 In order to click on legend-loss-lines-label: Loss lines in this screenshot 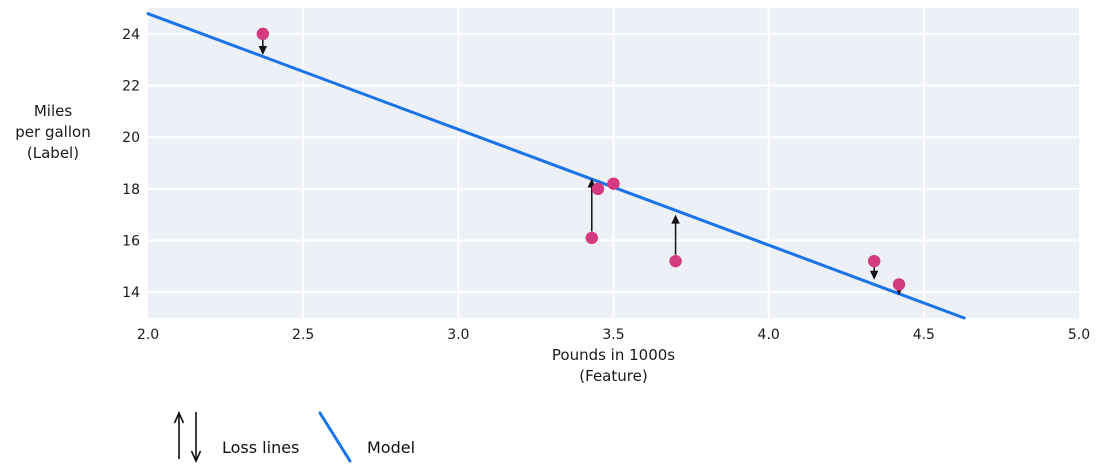, I will do `click(261, 447)`.